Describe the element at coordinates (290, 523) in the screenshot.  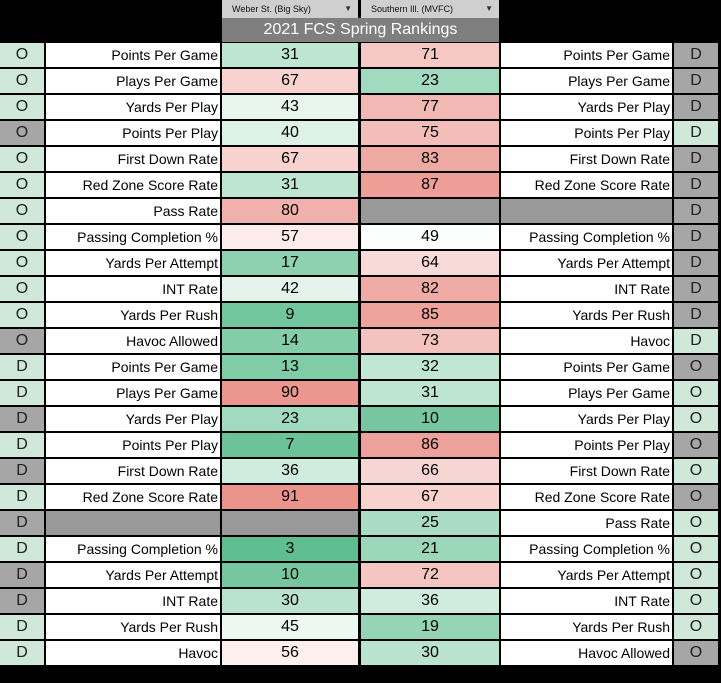
I see `left-rank-value` at that location.